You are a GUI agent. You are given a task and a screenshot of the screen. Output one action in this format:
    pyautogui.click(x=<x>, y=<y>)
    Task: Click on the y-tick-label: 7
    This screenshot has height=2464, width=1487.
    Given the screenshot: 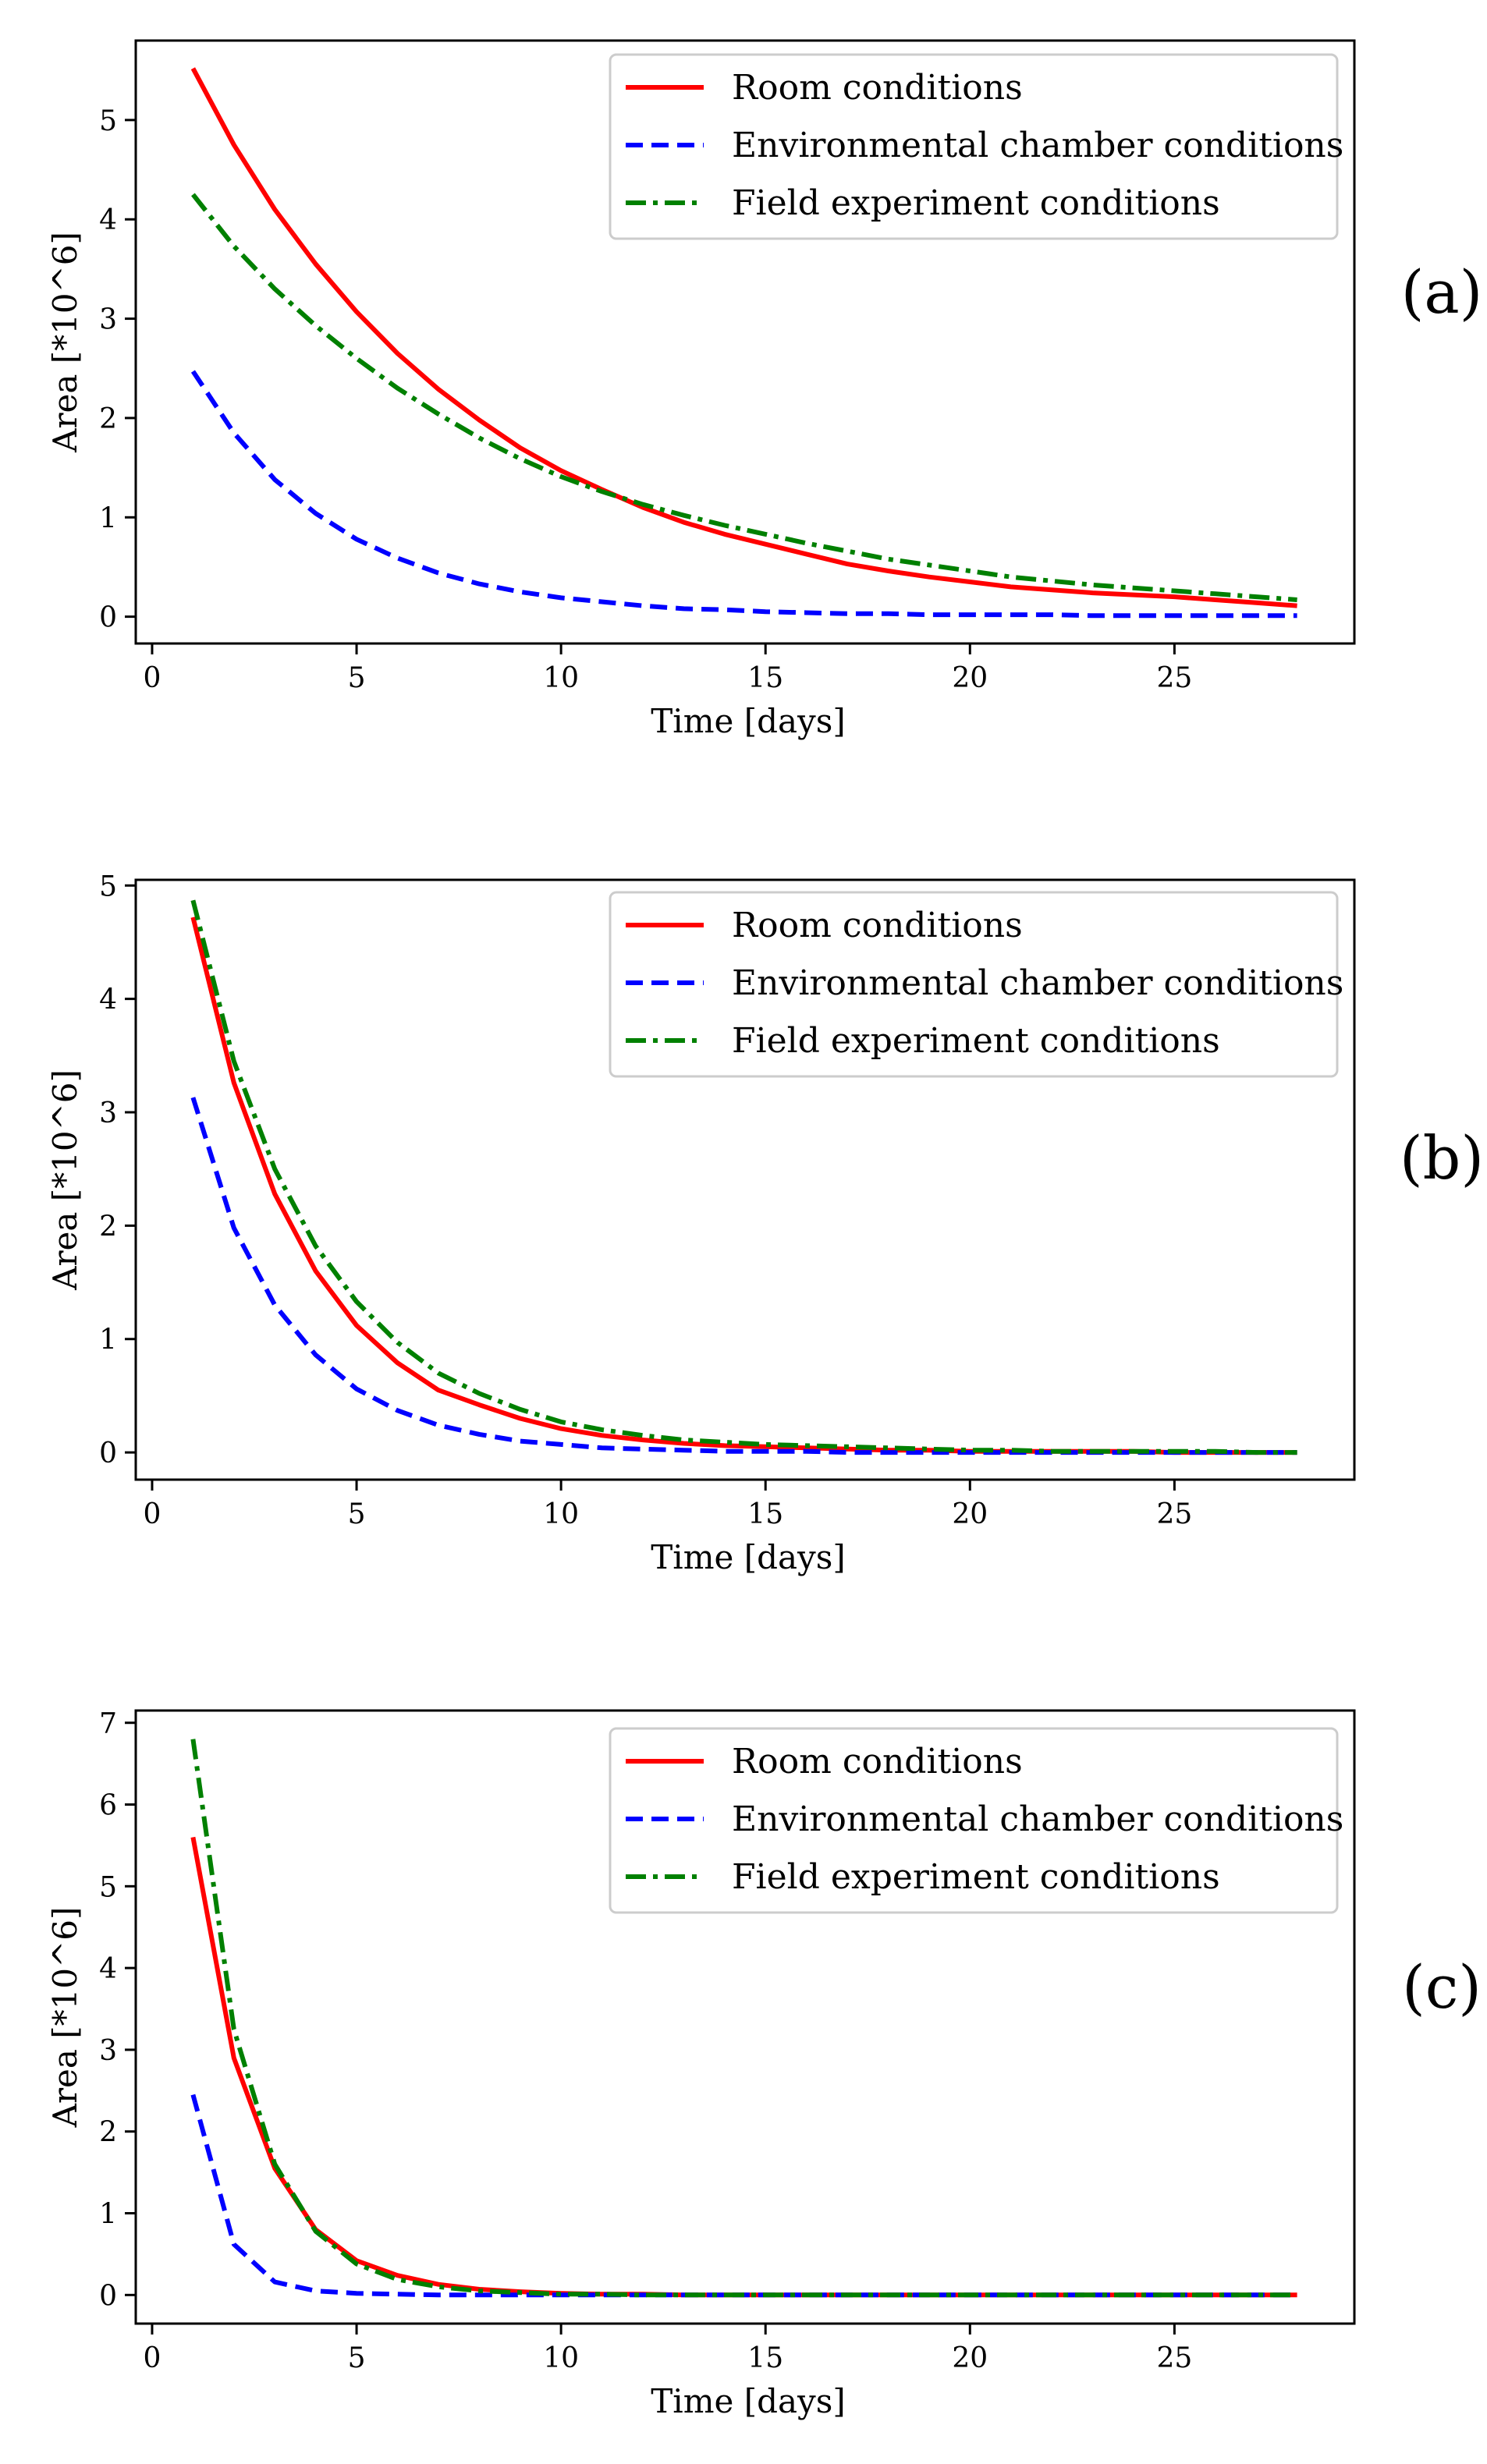 What is the action you would take?
    pyautogui.click(x=108, y=1724)
    